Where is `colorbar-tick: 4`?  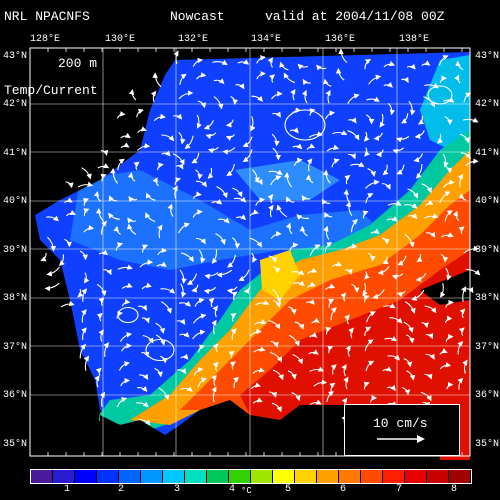 colorbar-tick: 4 is located at coordinates (232, 489).